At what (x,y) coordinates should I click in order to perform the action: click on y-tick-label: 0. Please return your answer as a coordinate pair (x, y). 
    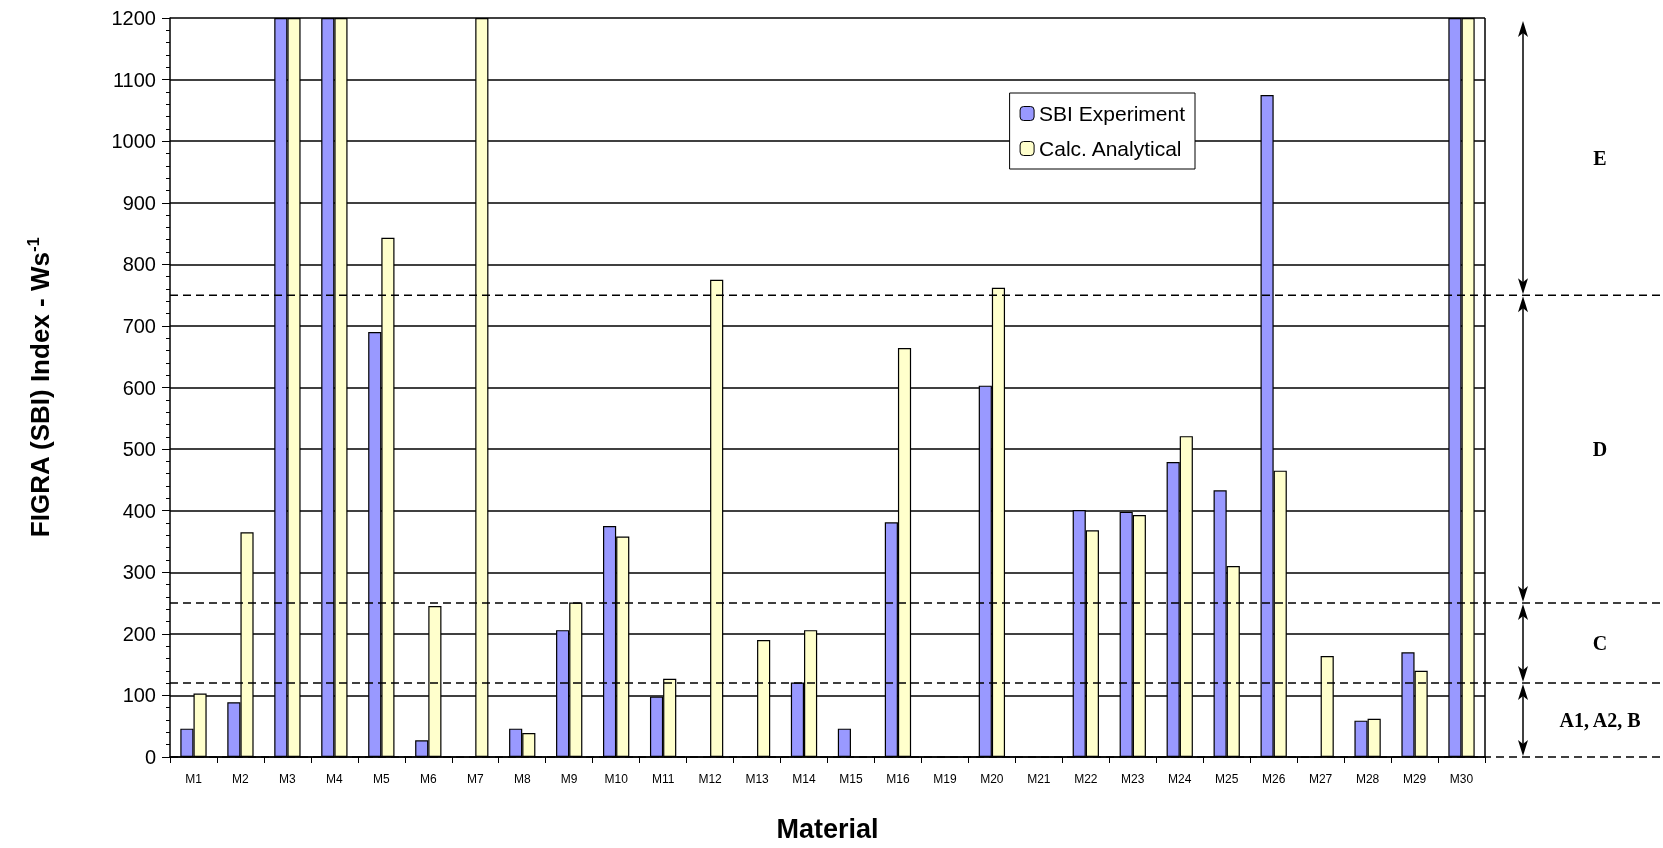
    Looking at the image, I should click on (150, 757).